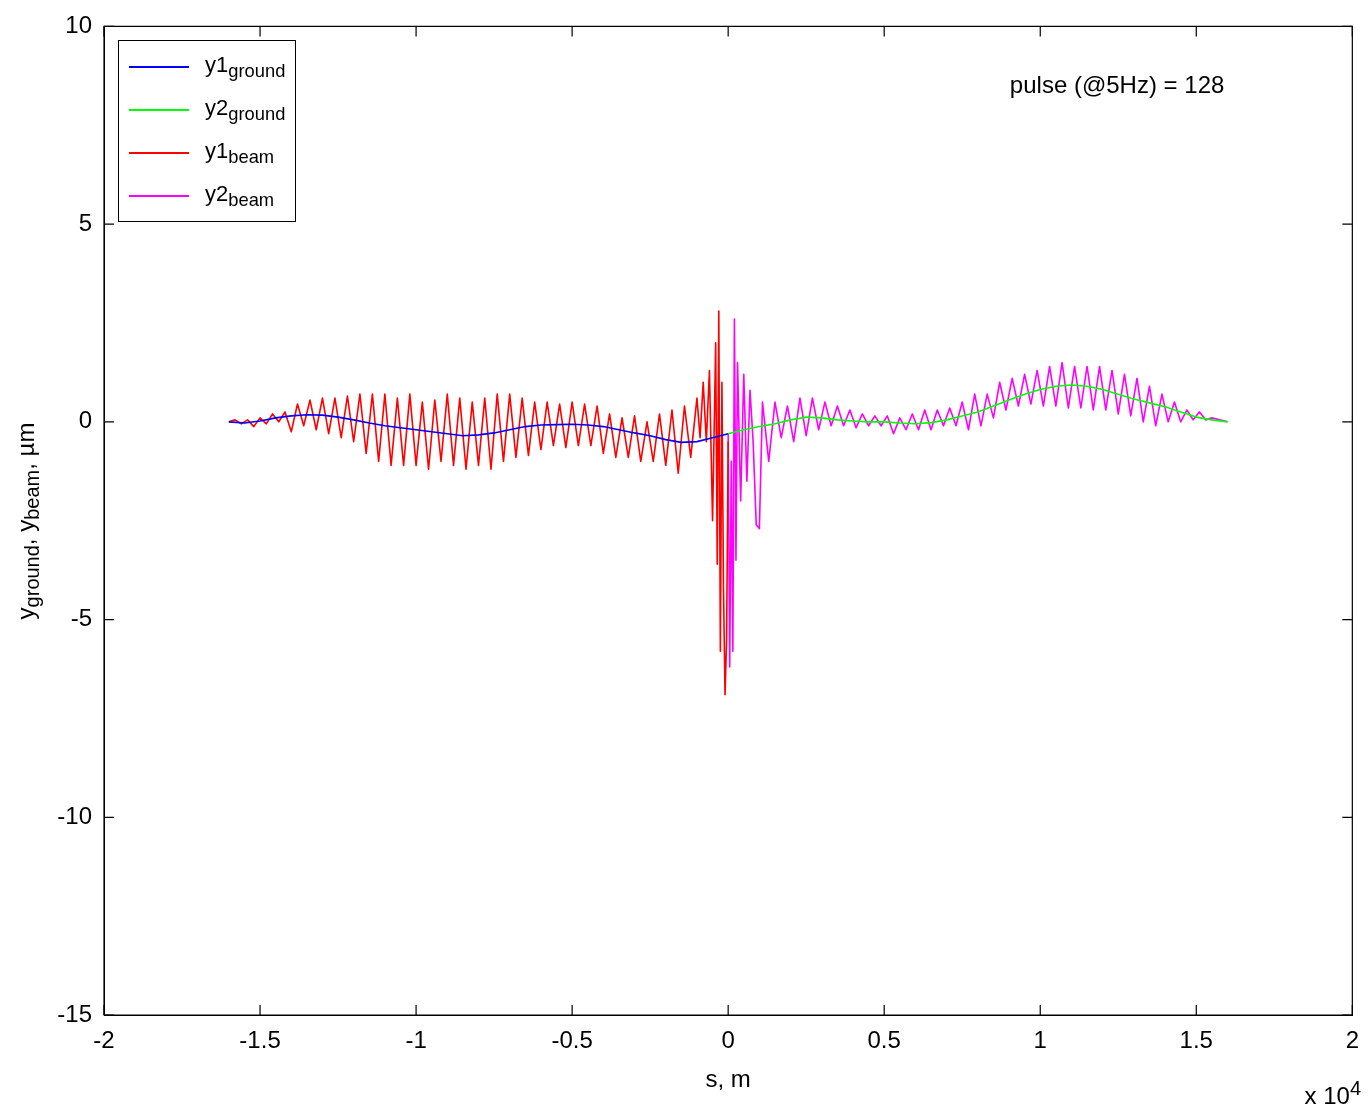 The image size is (1371, 1107). What do you see at coordinates (728, 1078) in the screenshot?
I see `x-axis-title: s, m` at bounding box center [728, 1078].